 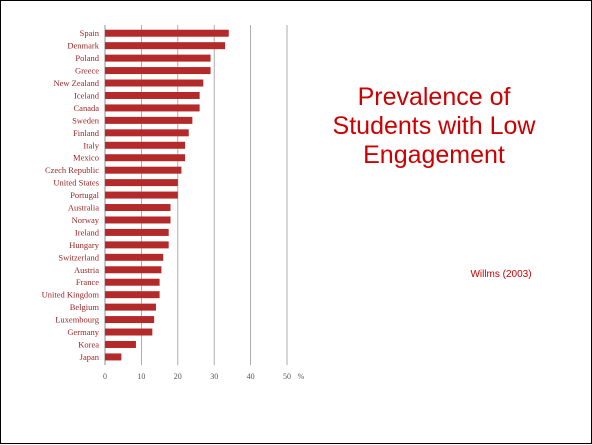 What do you see at coordinates (86, 120) in the screenshot?
I see `category-label: Sweden` at bounding box center [86, 120].